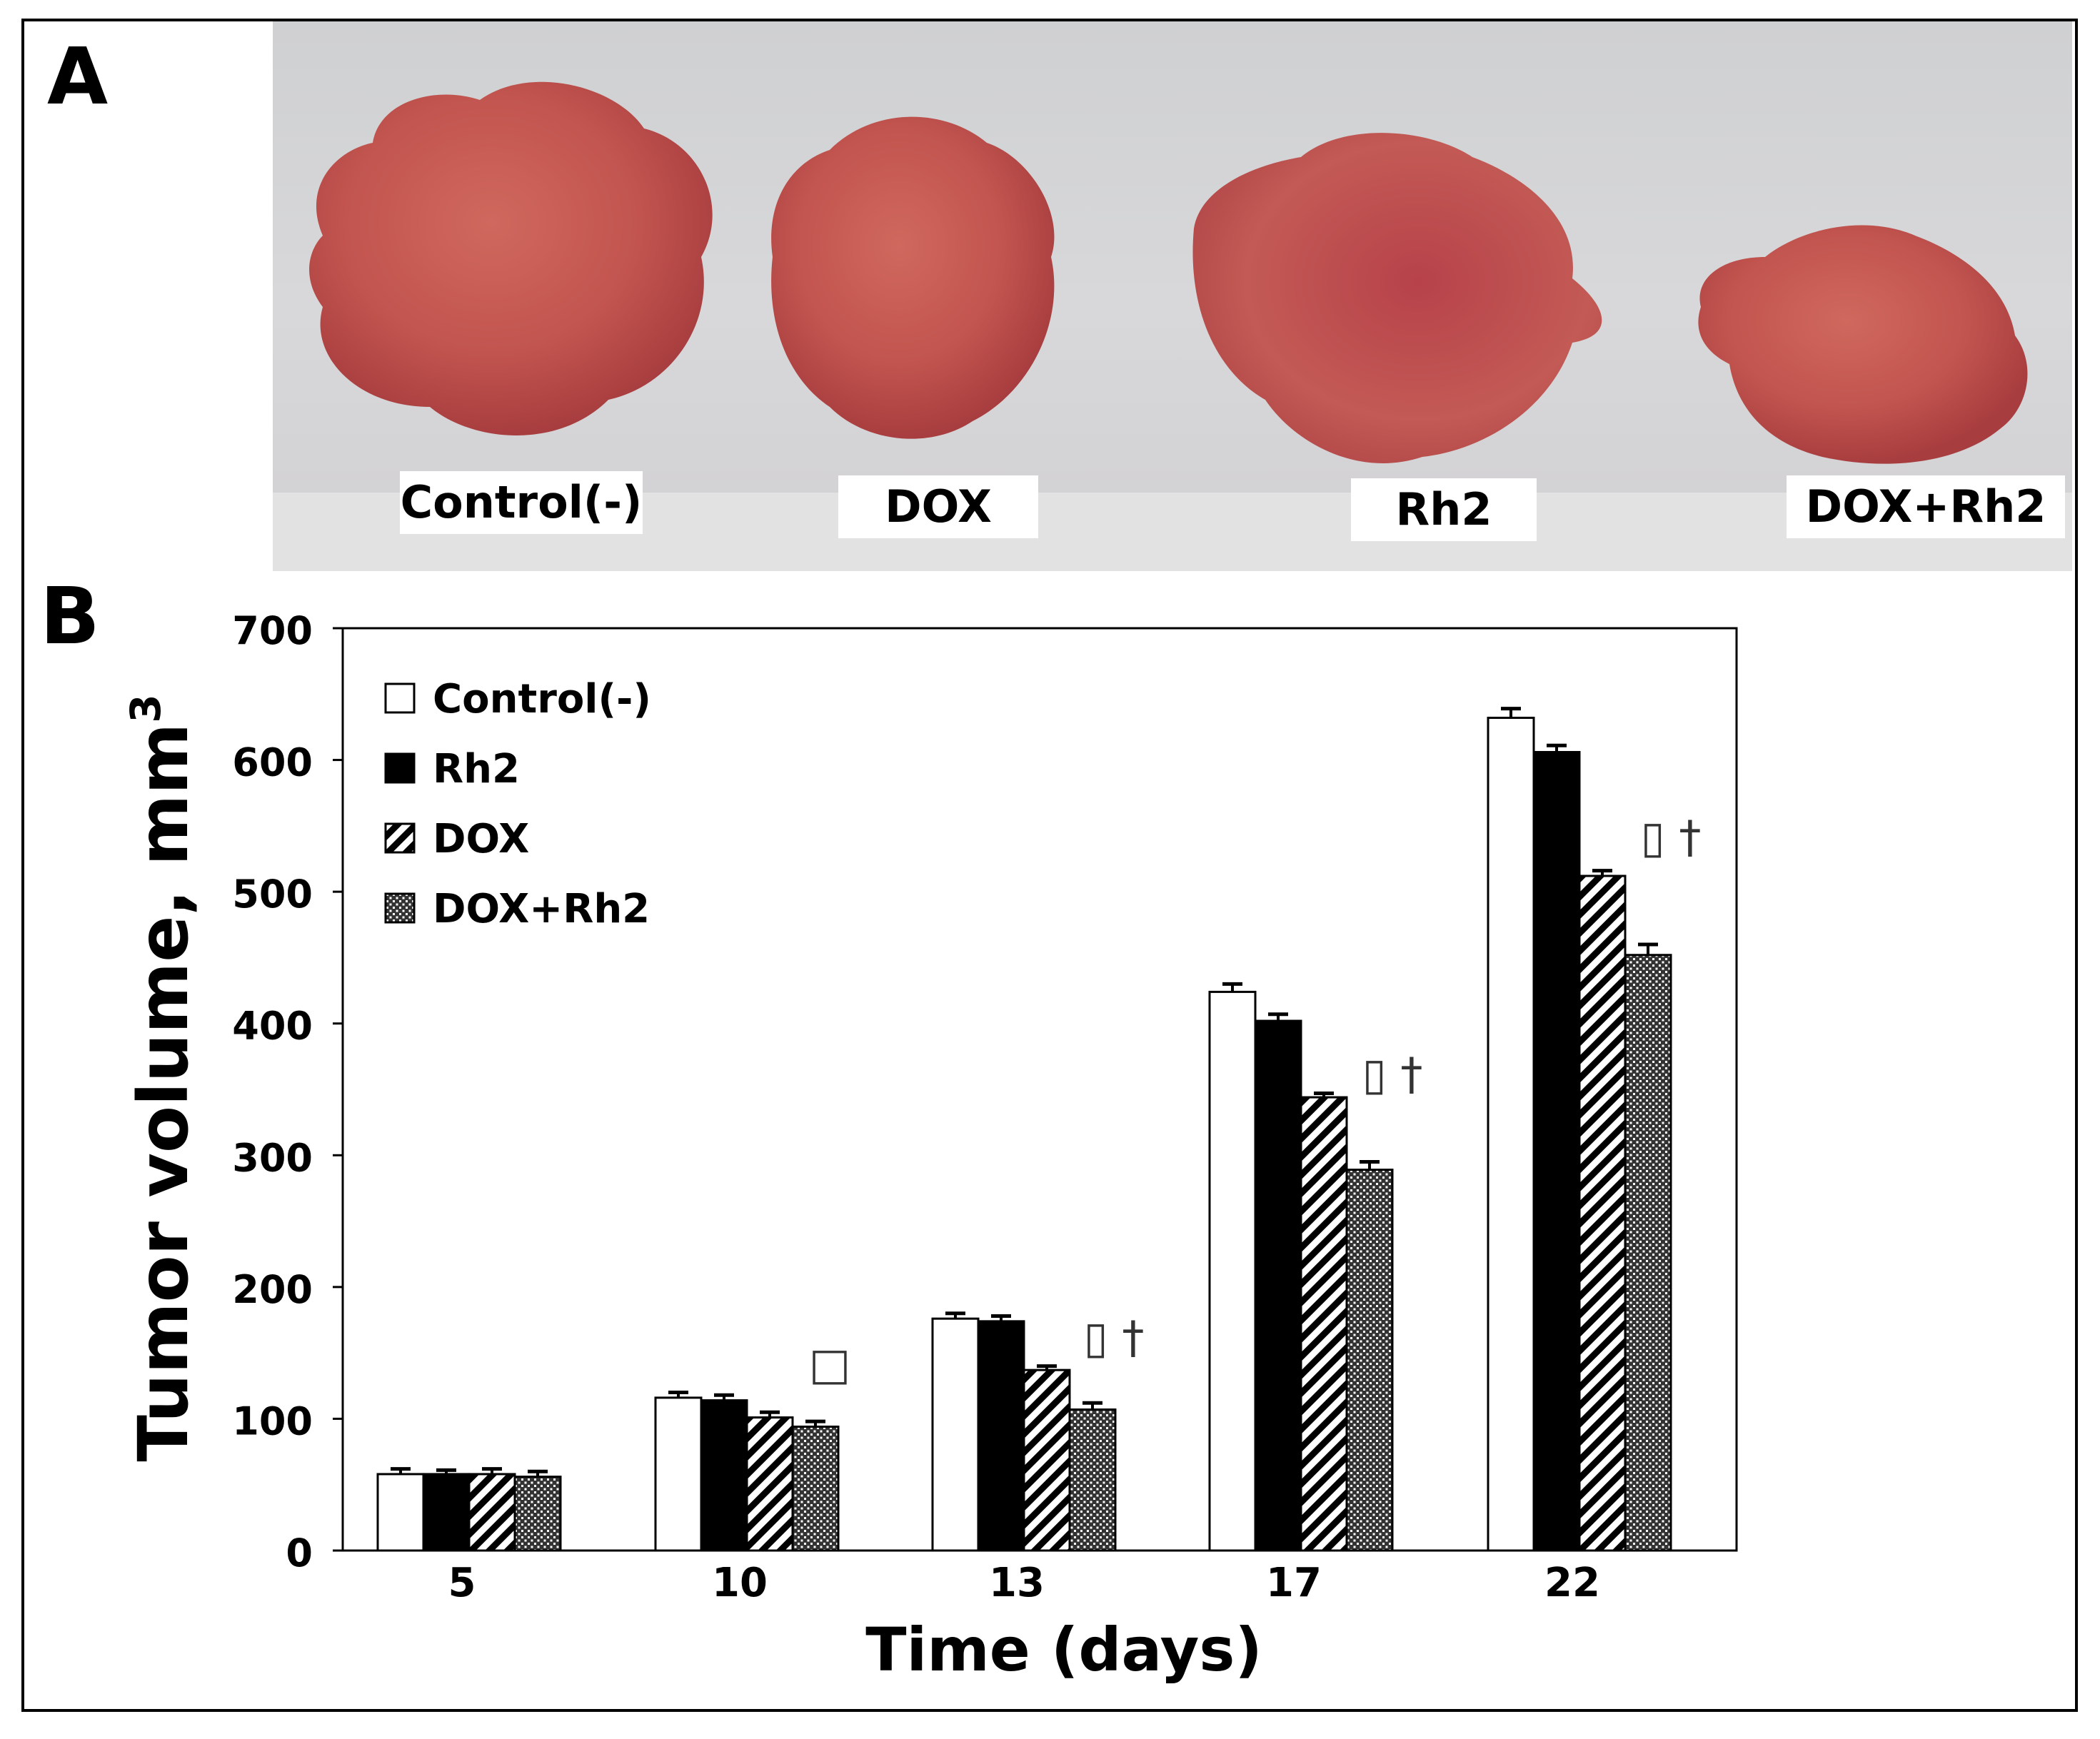  What do you see at coordinates (272, 895) in the screenshot?
I see `y-tick-label: 500` at bounding box center [272, 895].